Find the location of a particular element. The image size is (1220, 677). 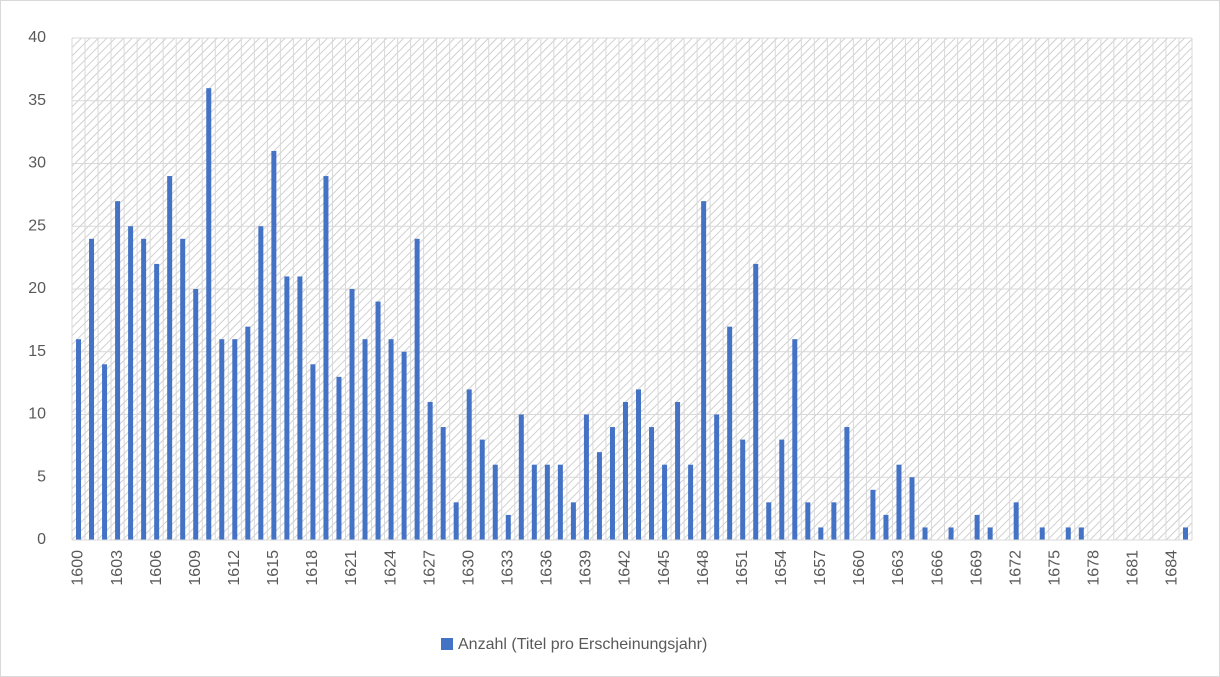

x-tick-label: 1633 is located at coordinates (507, 568).